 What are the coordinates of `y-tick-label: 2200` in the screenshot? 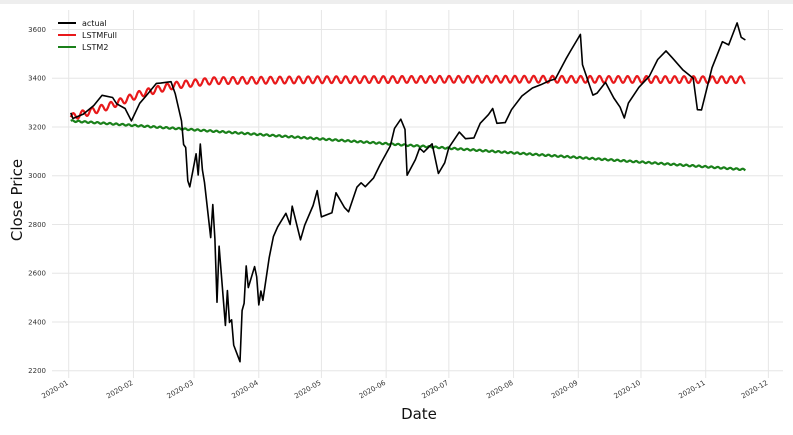 It's located at (37, 371).